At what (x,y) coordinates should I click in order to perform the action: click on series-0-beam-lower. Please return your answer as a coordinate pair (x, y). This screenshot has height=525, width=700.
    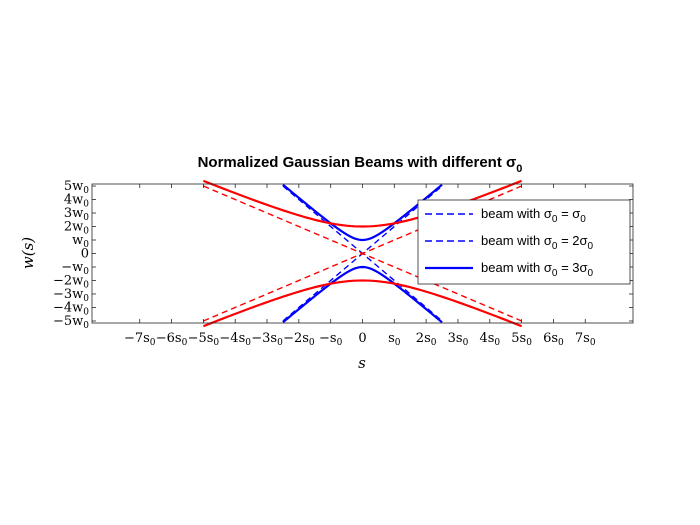
    Looking at the image, I should click on (362, 294).